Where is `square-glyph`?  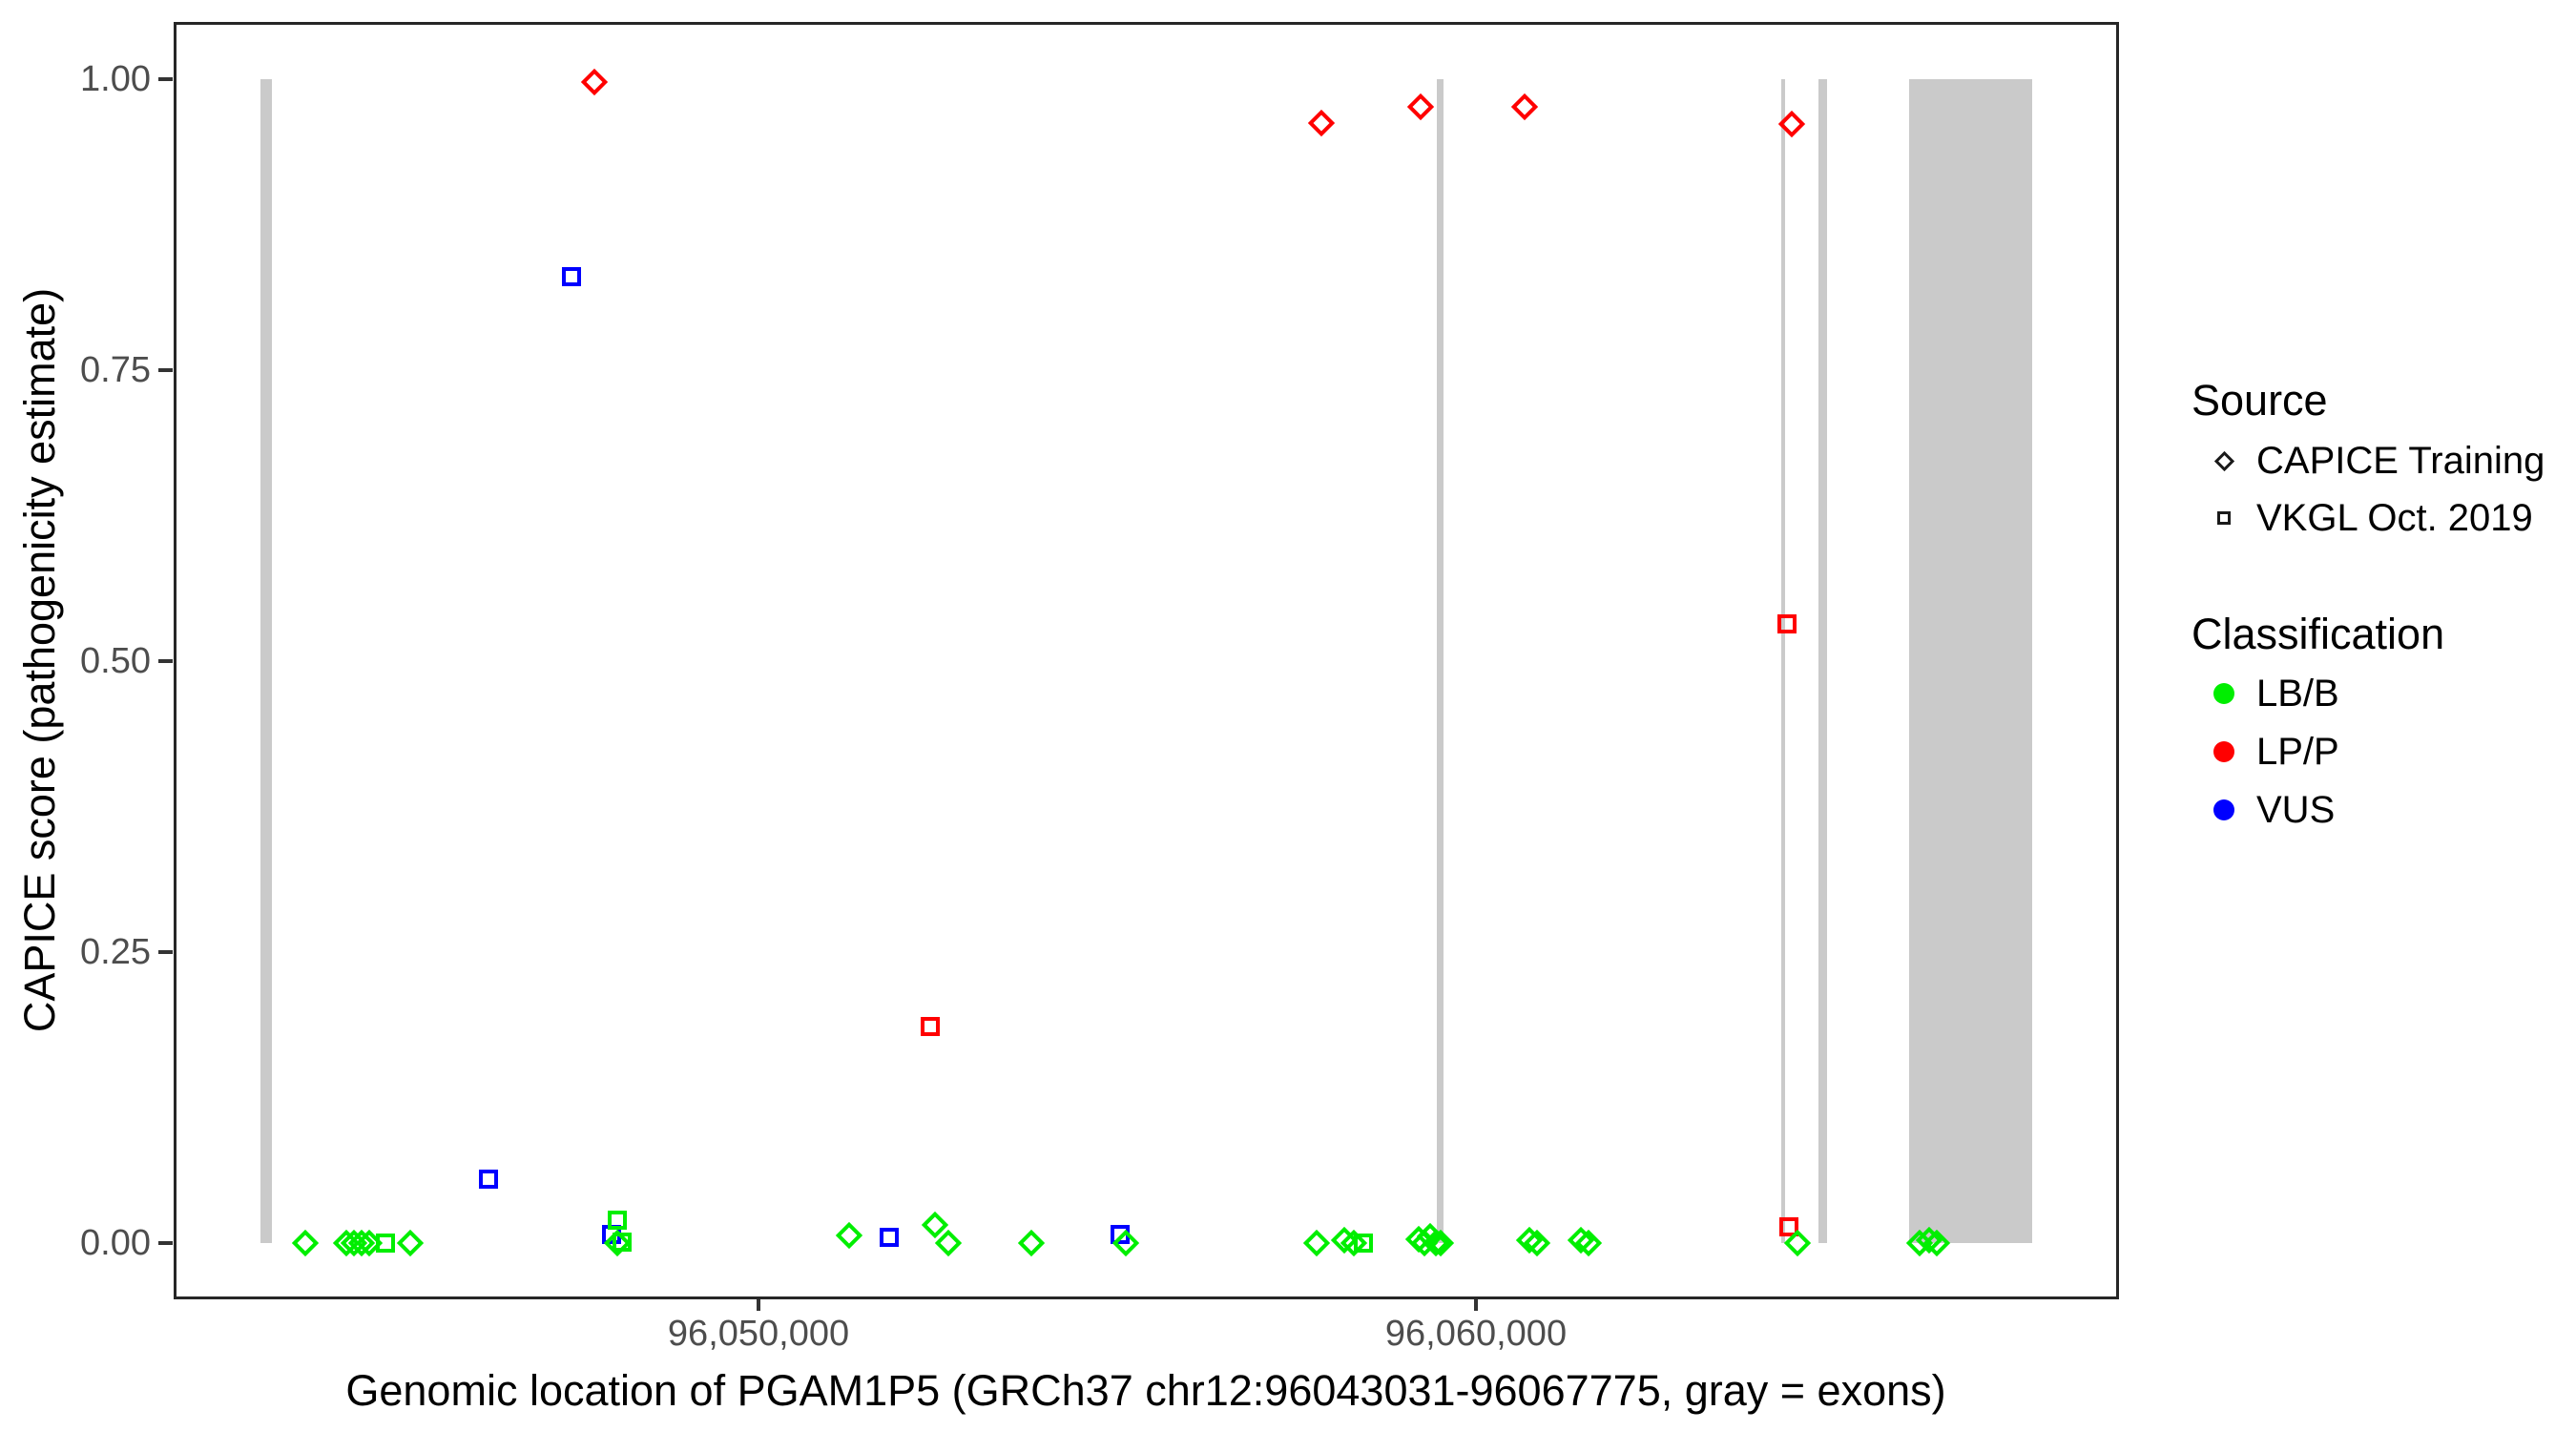
square-glyph is located at coordinates (2224, 518).